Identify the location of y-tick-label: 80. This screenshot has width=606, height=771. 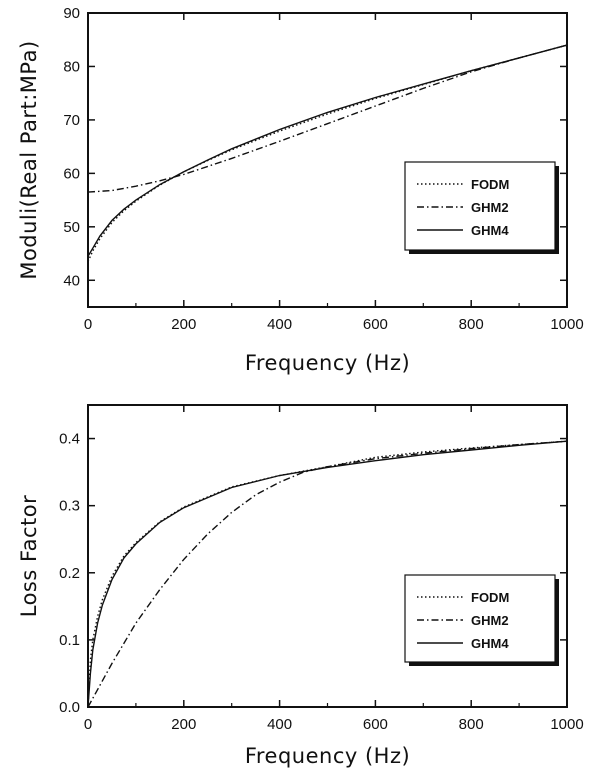
(71, 66).